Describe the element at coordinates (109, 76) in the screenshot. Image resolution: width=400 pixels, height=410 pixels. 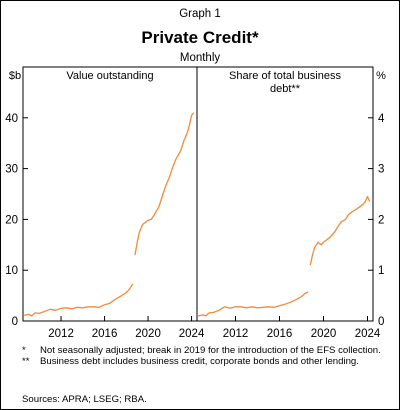
I see `left-panel-title: Value outstanding` at that location.